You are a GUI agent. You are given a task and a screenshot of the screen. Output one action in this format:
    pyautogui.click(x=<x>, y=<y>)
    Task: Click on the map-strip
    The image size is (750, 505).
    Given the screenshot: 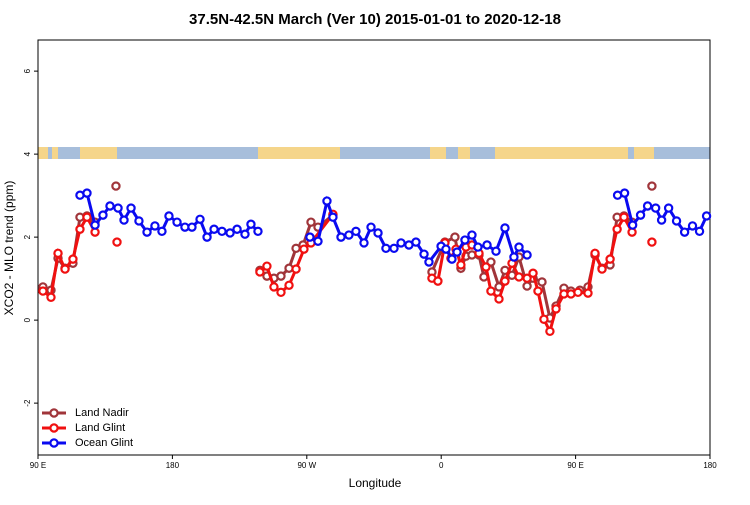 What is the action you would take?
    pyautogui.click(x=374, y=153)
    